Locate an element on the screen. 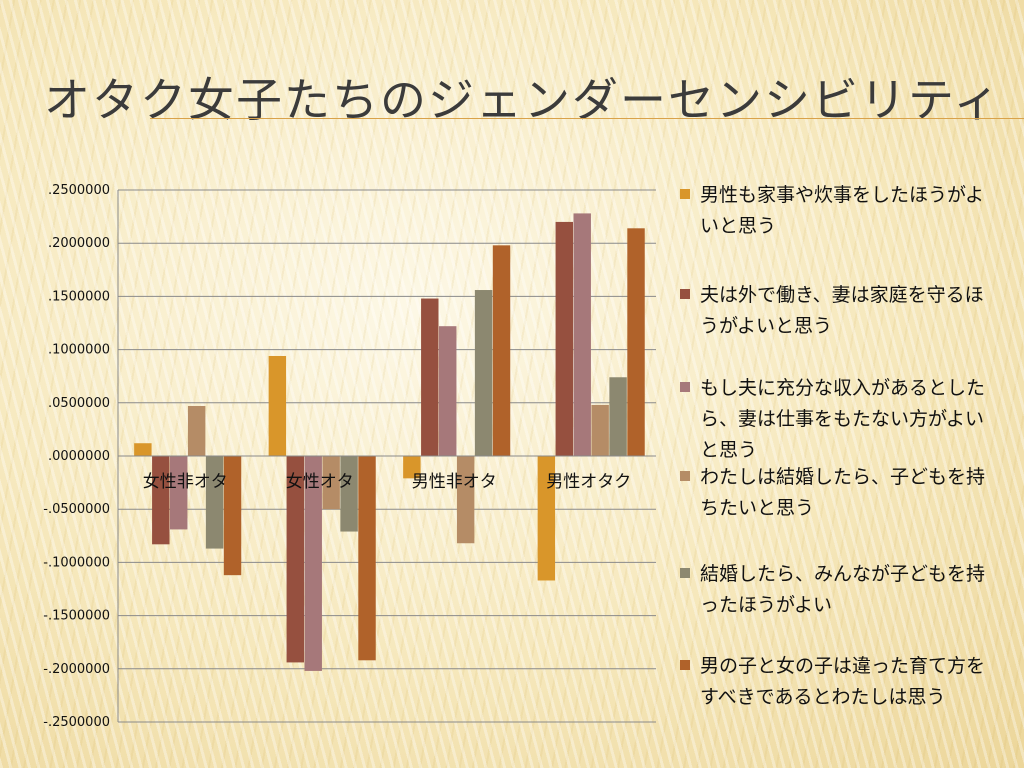  y-tick-label: -.2000000 is located at coordinates (76, 669).